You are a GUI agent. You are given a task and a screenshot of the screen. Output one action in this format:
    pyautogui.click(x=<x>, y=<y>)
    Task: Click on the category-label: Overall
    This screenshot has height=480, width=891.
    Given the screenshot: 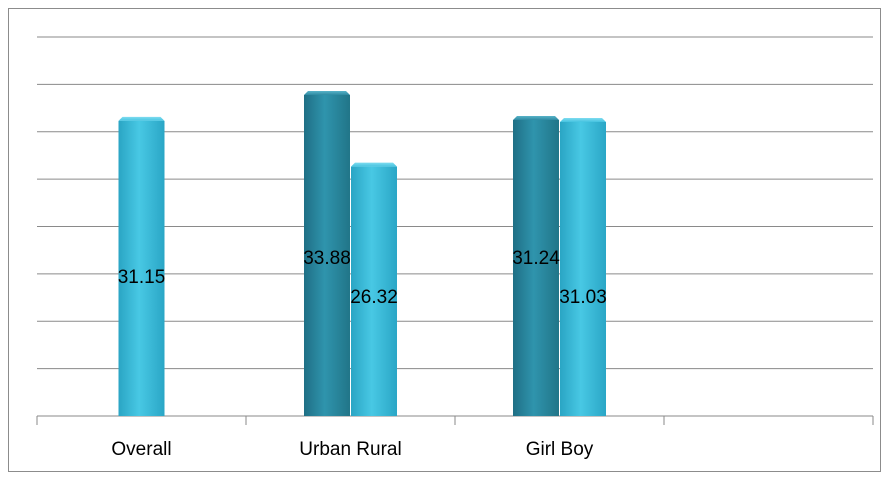 What is the action you would take?
    pyautogui.click(x=141, y=449)
    